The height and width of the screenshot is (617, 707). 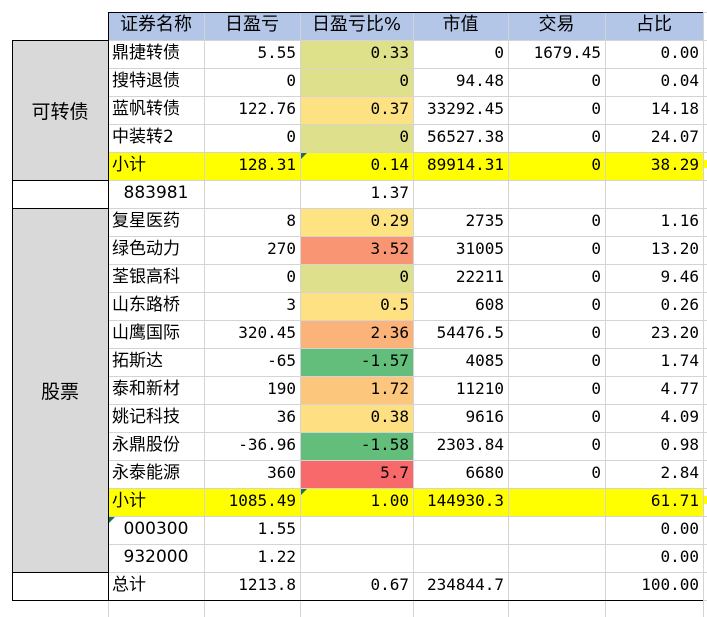 What do you see at coordinates (281, 472) in the screenshot?
I see `data-cell: 360` at bounding box center [281, 472].